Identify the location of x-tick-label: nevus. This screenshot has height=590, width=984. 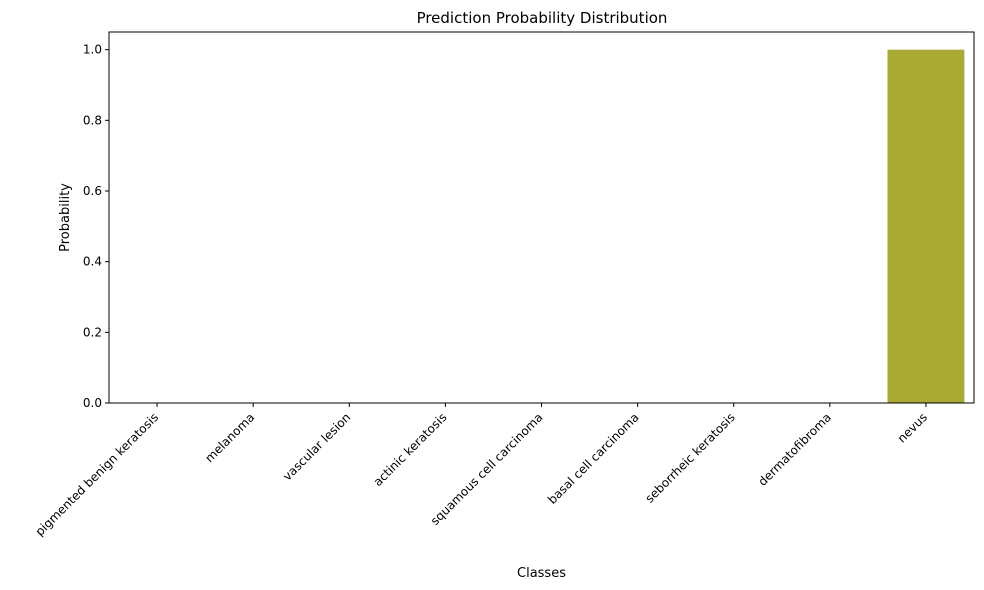
(912, 427).